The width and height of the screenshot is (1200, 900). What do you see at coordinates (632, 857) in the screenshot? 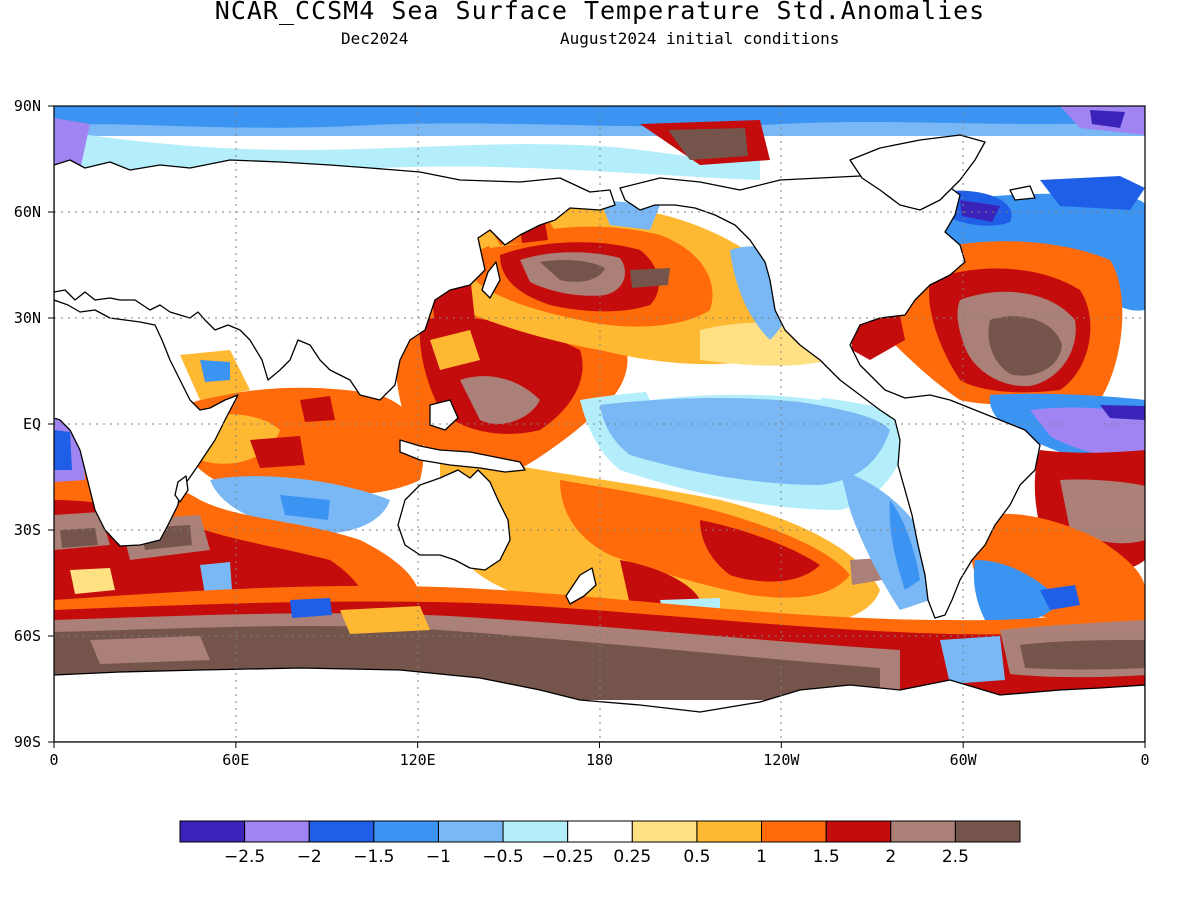
I see `colorbar-label: 0.25` at bounding box center [632, 857].